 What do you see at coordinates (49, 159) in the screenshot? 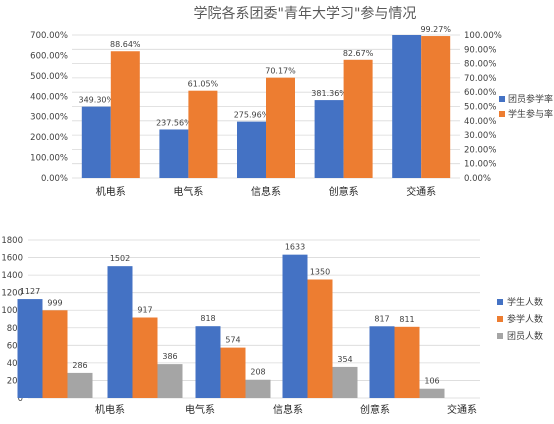
I see `left-axis-tick-label: 100.00%` at bounding box center [49, 159].